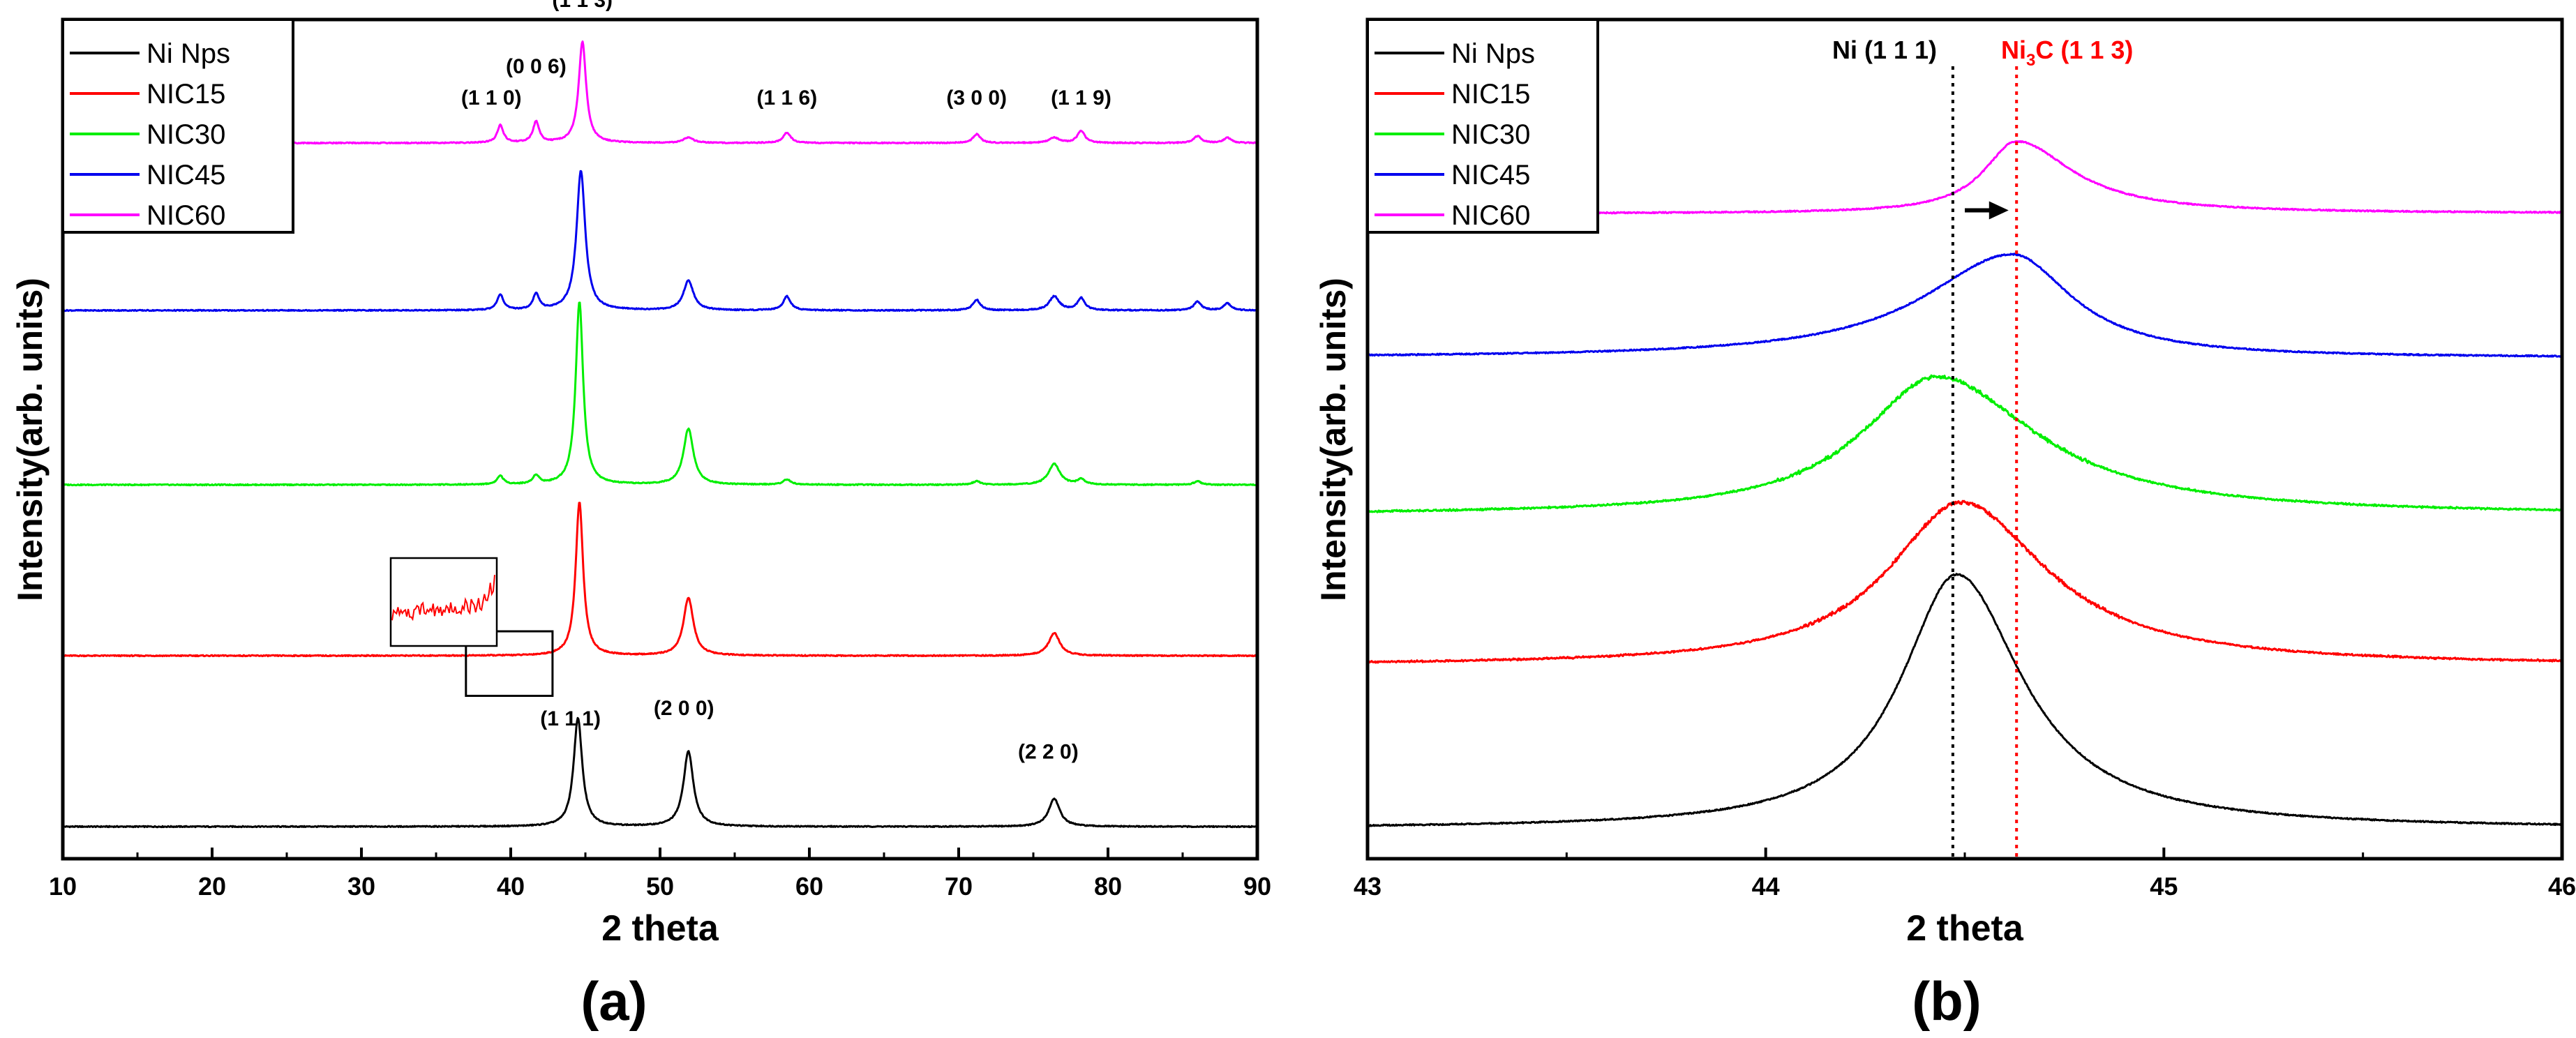 The width and height of the screenshot is (2576, 1038). What do you see at coordinates (1884, 50) in the screenshot?
I see `ref-label-ni-111: Ni (1 1 1)` at bounding box center [1884, 50].